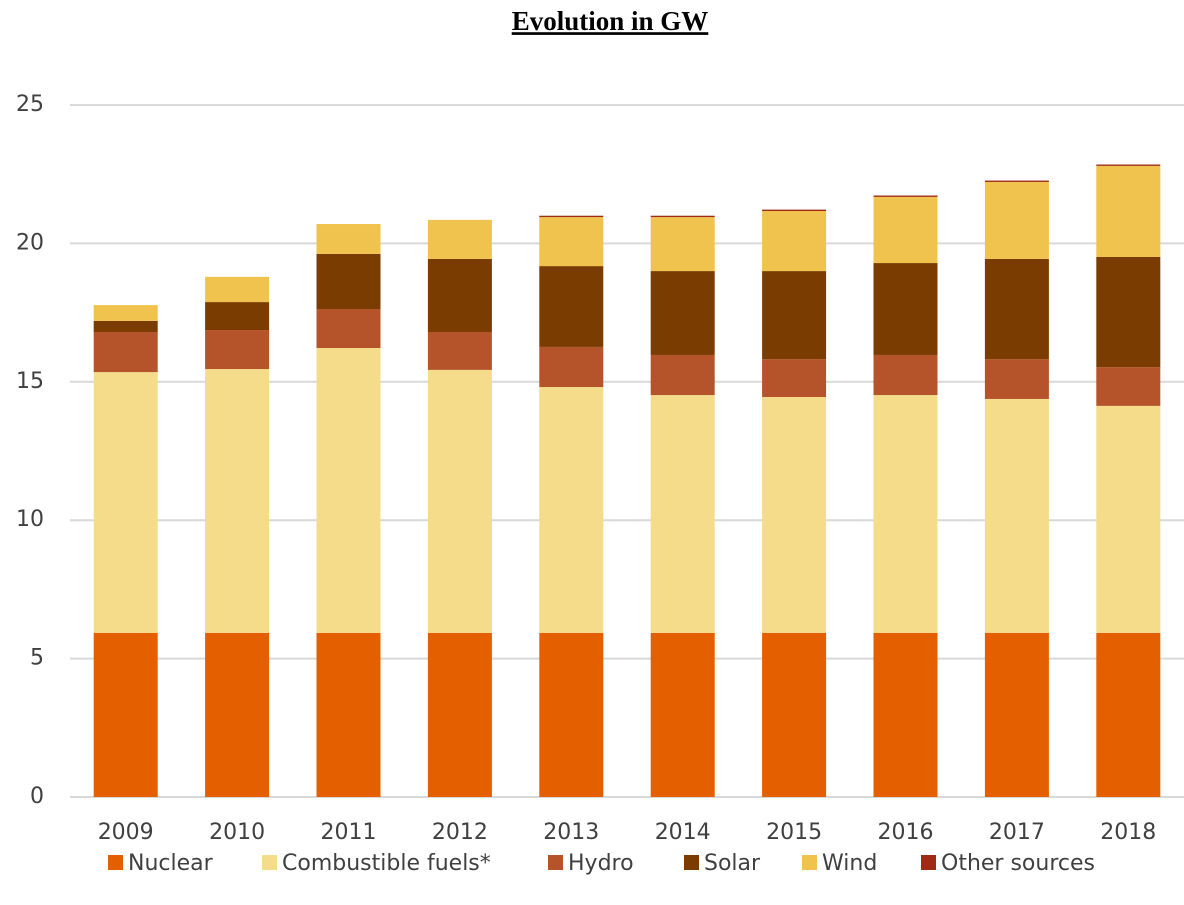  I want to click on x-tick-label: 2014, so click(683, 832).